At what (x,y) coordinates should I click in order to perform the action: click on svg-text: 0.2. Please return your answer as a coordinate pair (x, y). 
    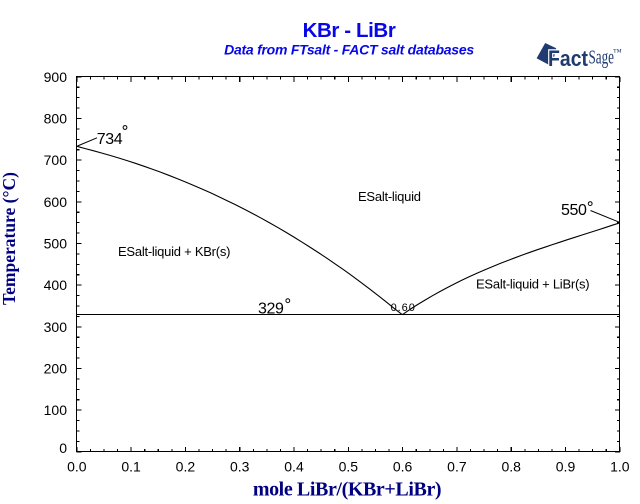
    Looking at the image, I should click on (186, 467).